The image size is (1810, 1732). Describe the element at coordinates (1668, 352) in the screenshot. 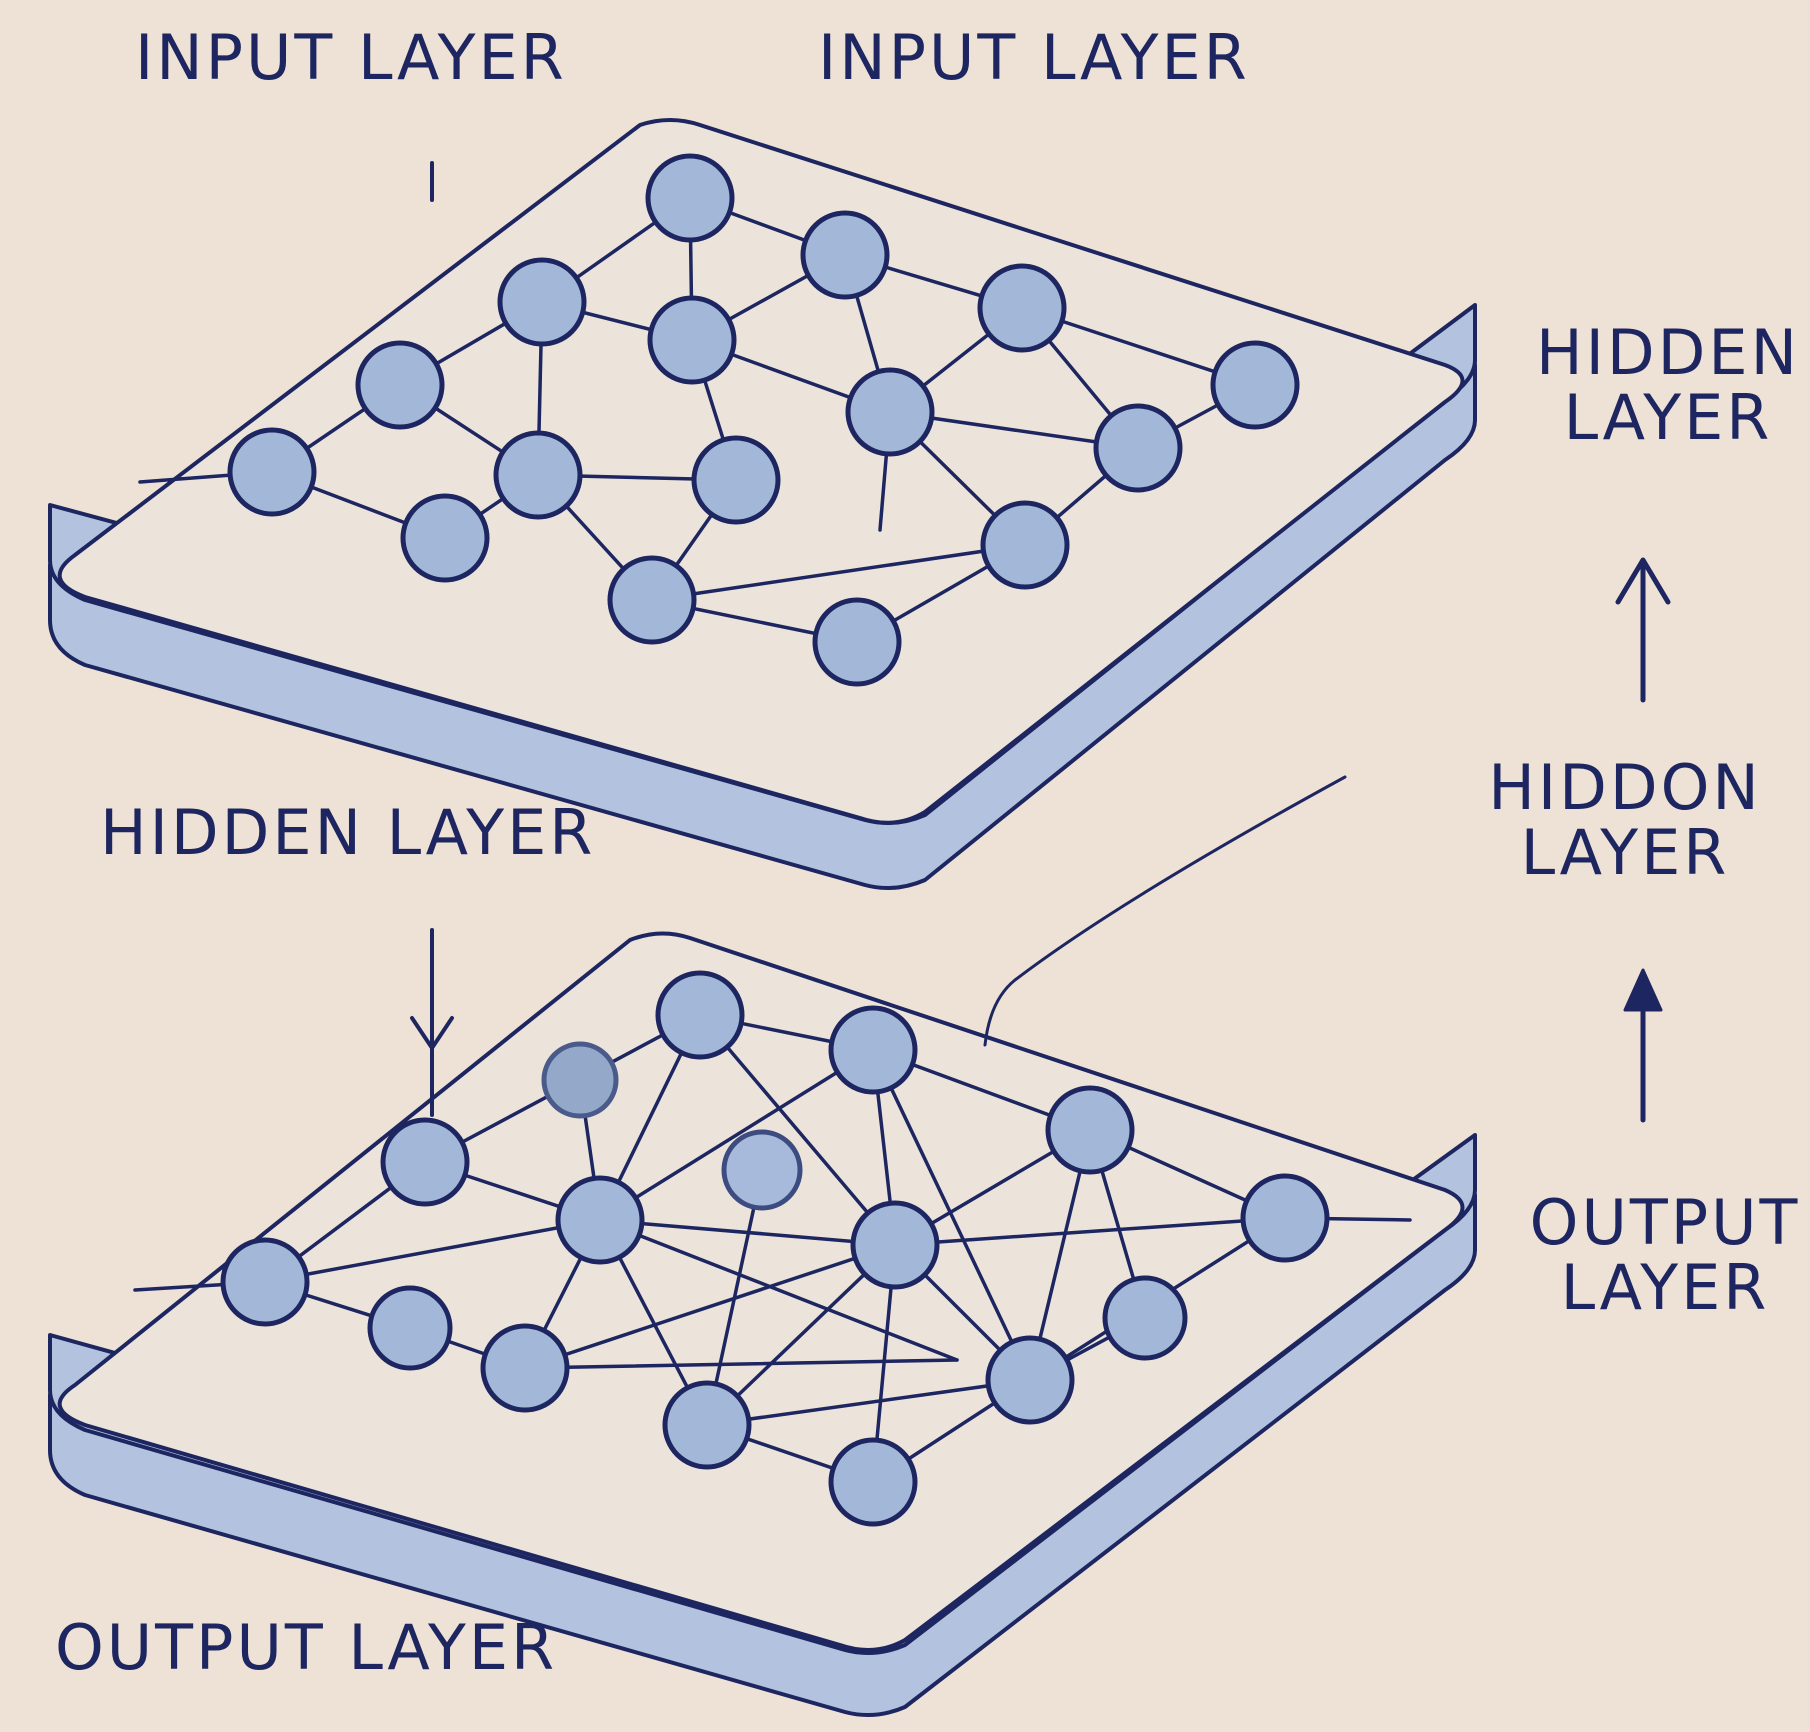

I see `right-hidden-line1: HIDDEN` at that location.